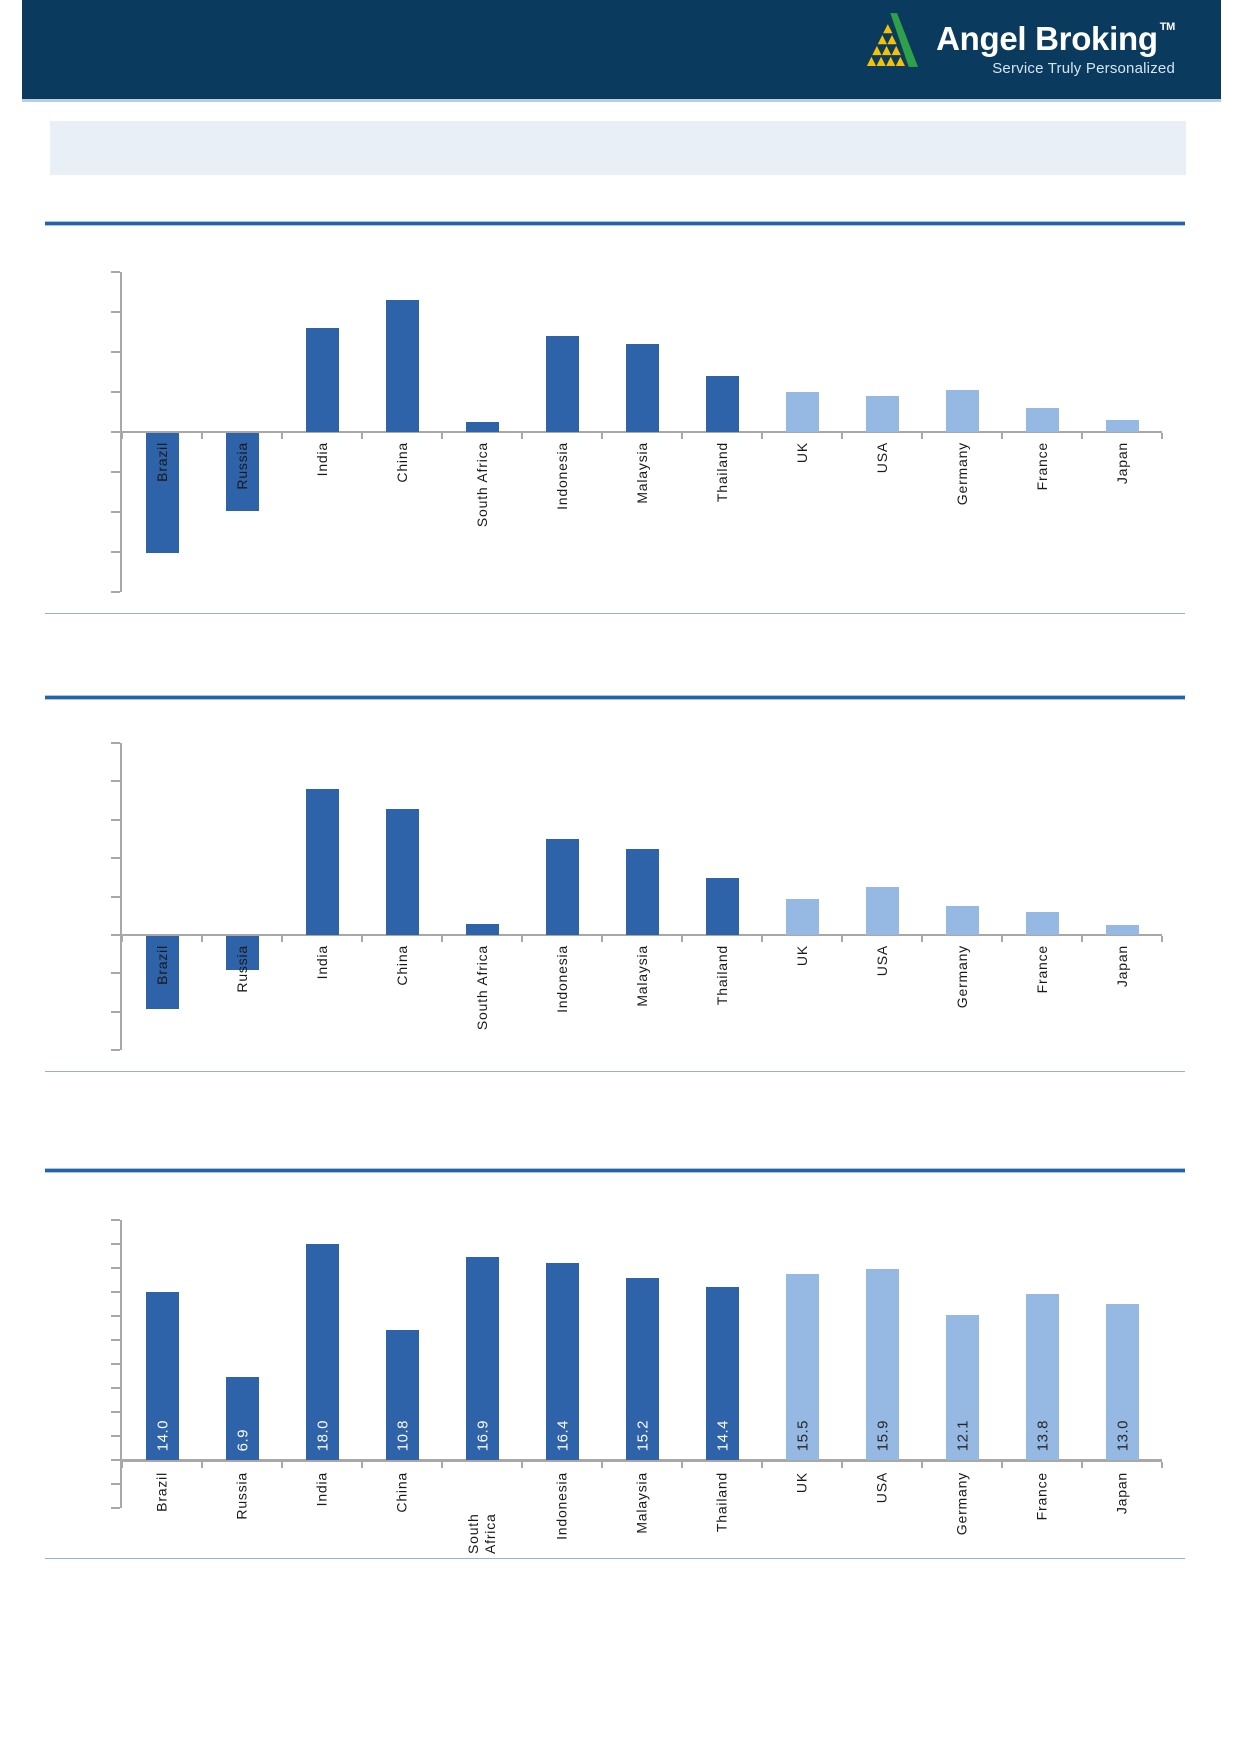 The image size is (1240, 1754). What do you see at coordinates (963, 1435) in the screenshot?
I see `value-label: 12.1` at bounding box center [963, 1435].